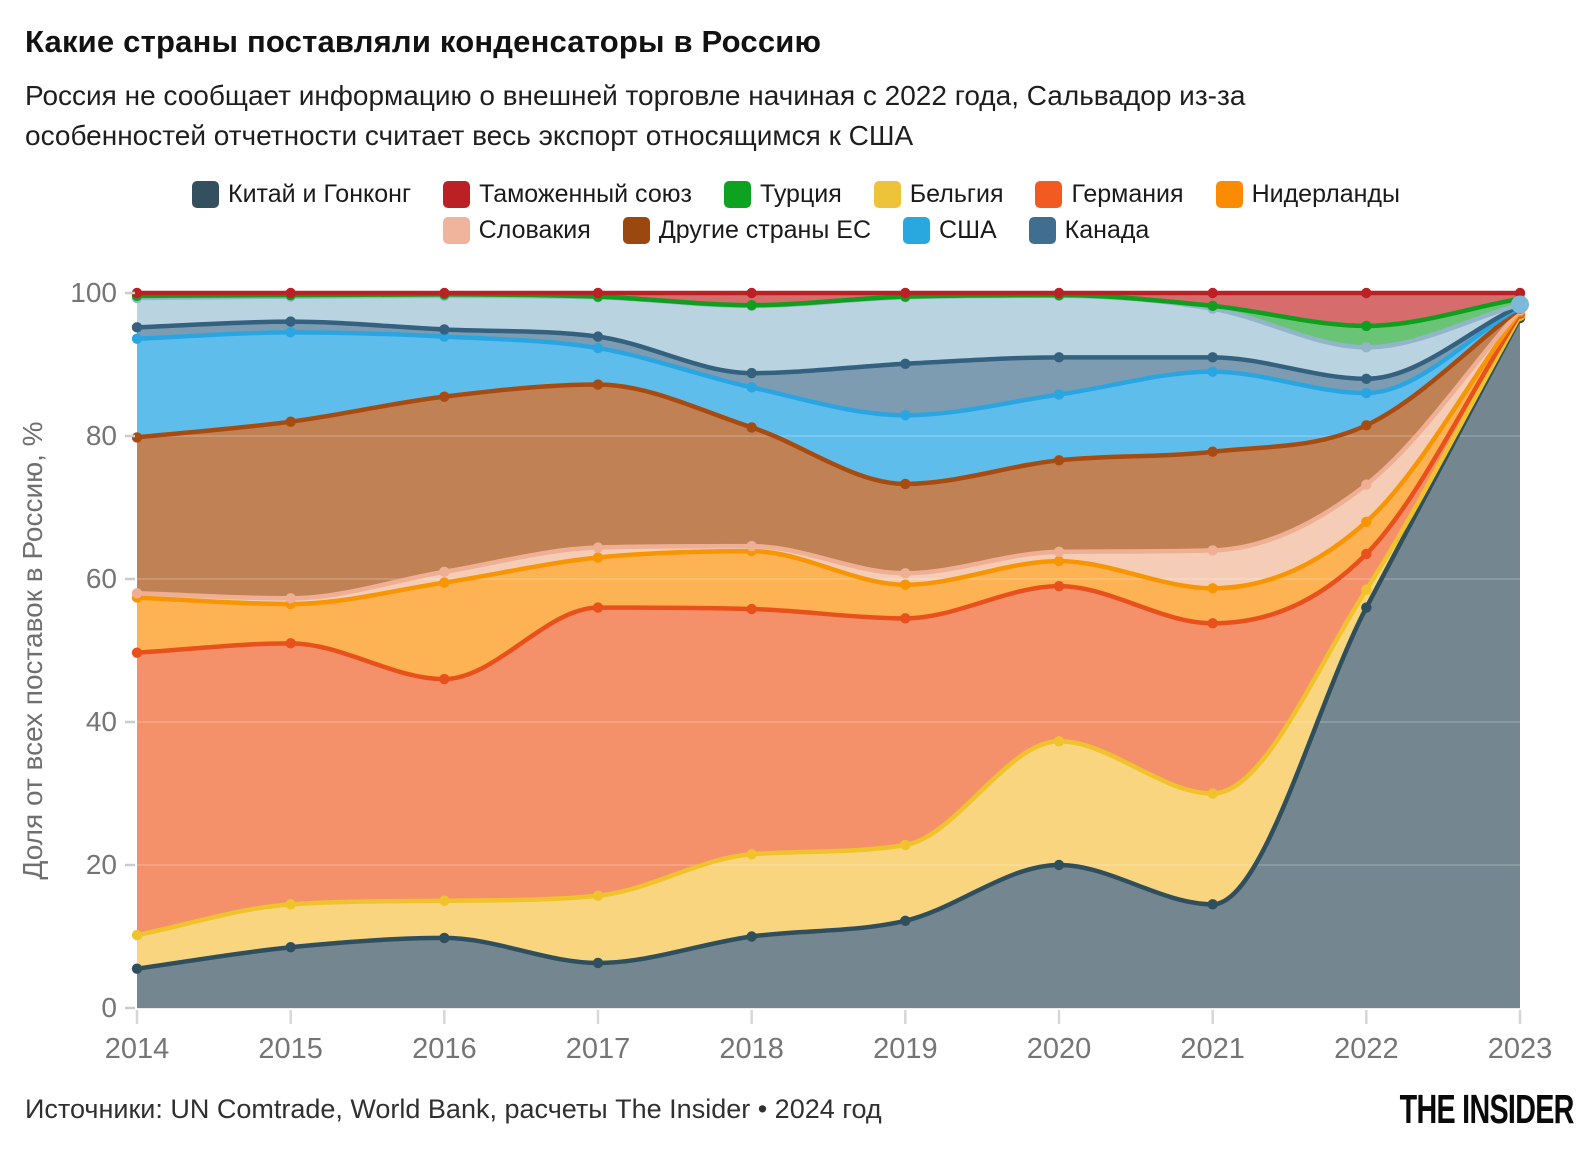  I want to click on legend-label: Германия, so click(1127, 194).